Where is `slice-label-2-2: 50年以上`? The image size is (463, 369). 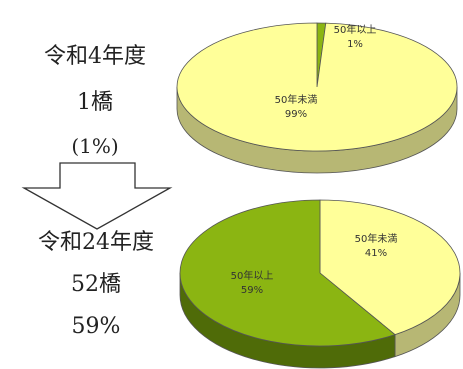 slice-label-2-2: 50年以上 is located at coordinates (252, 275).